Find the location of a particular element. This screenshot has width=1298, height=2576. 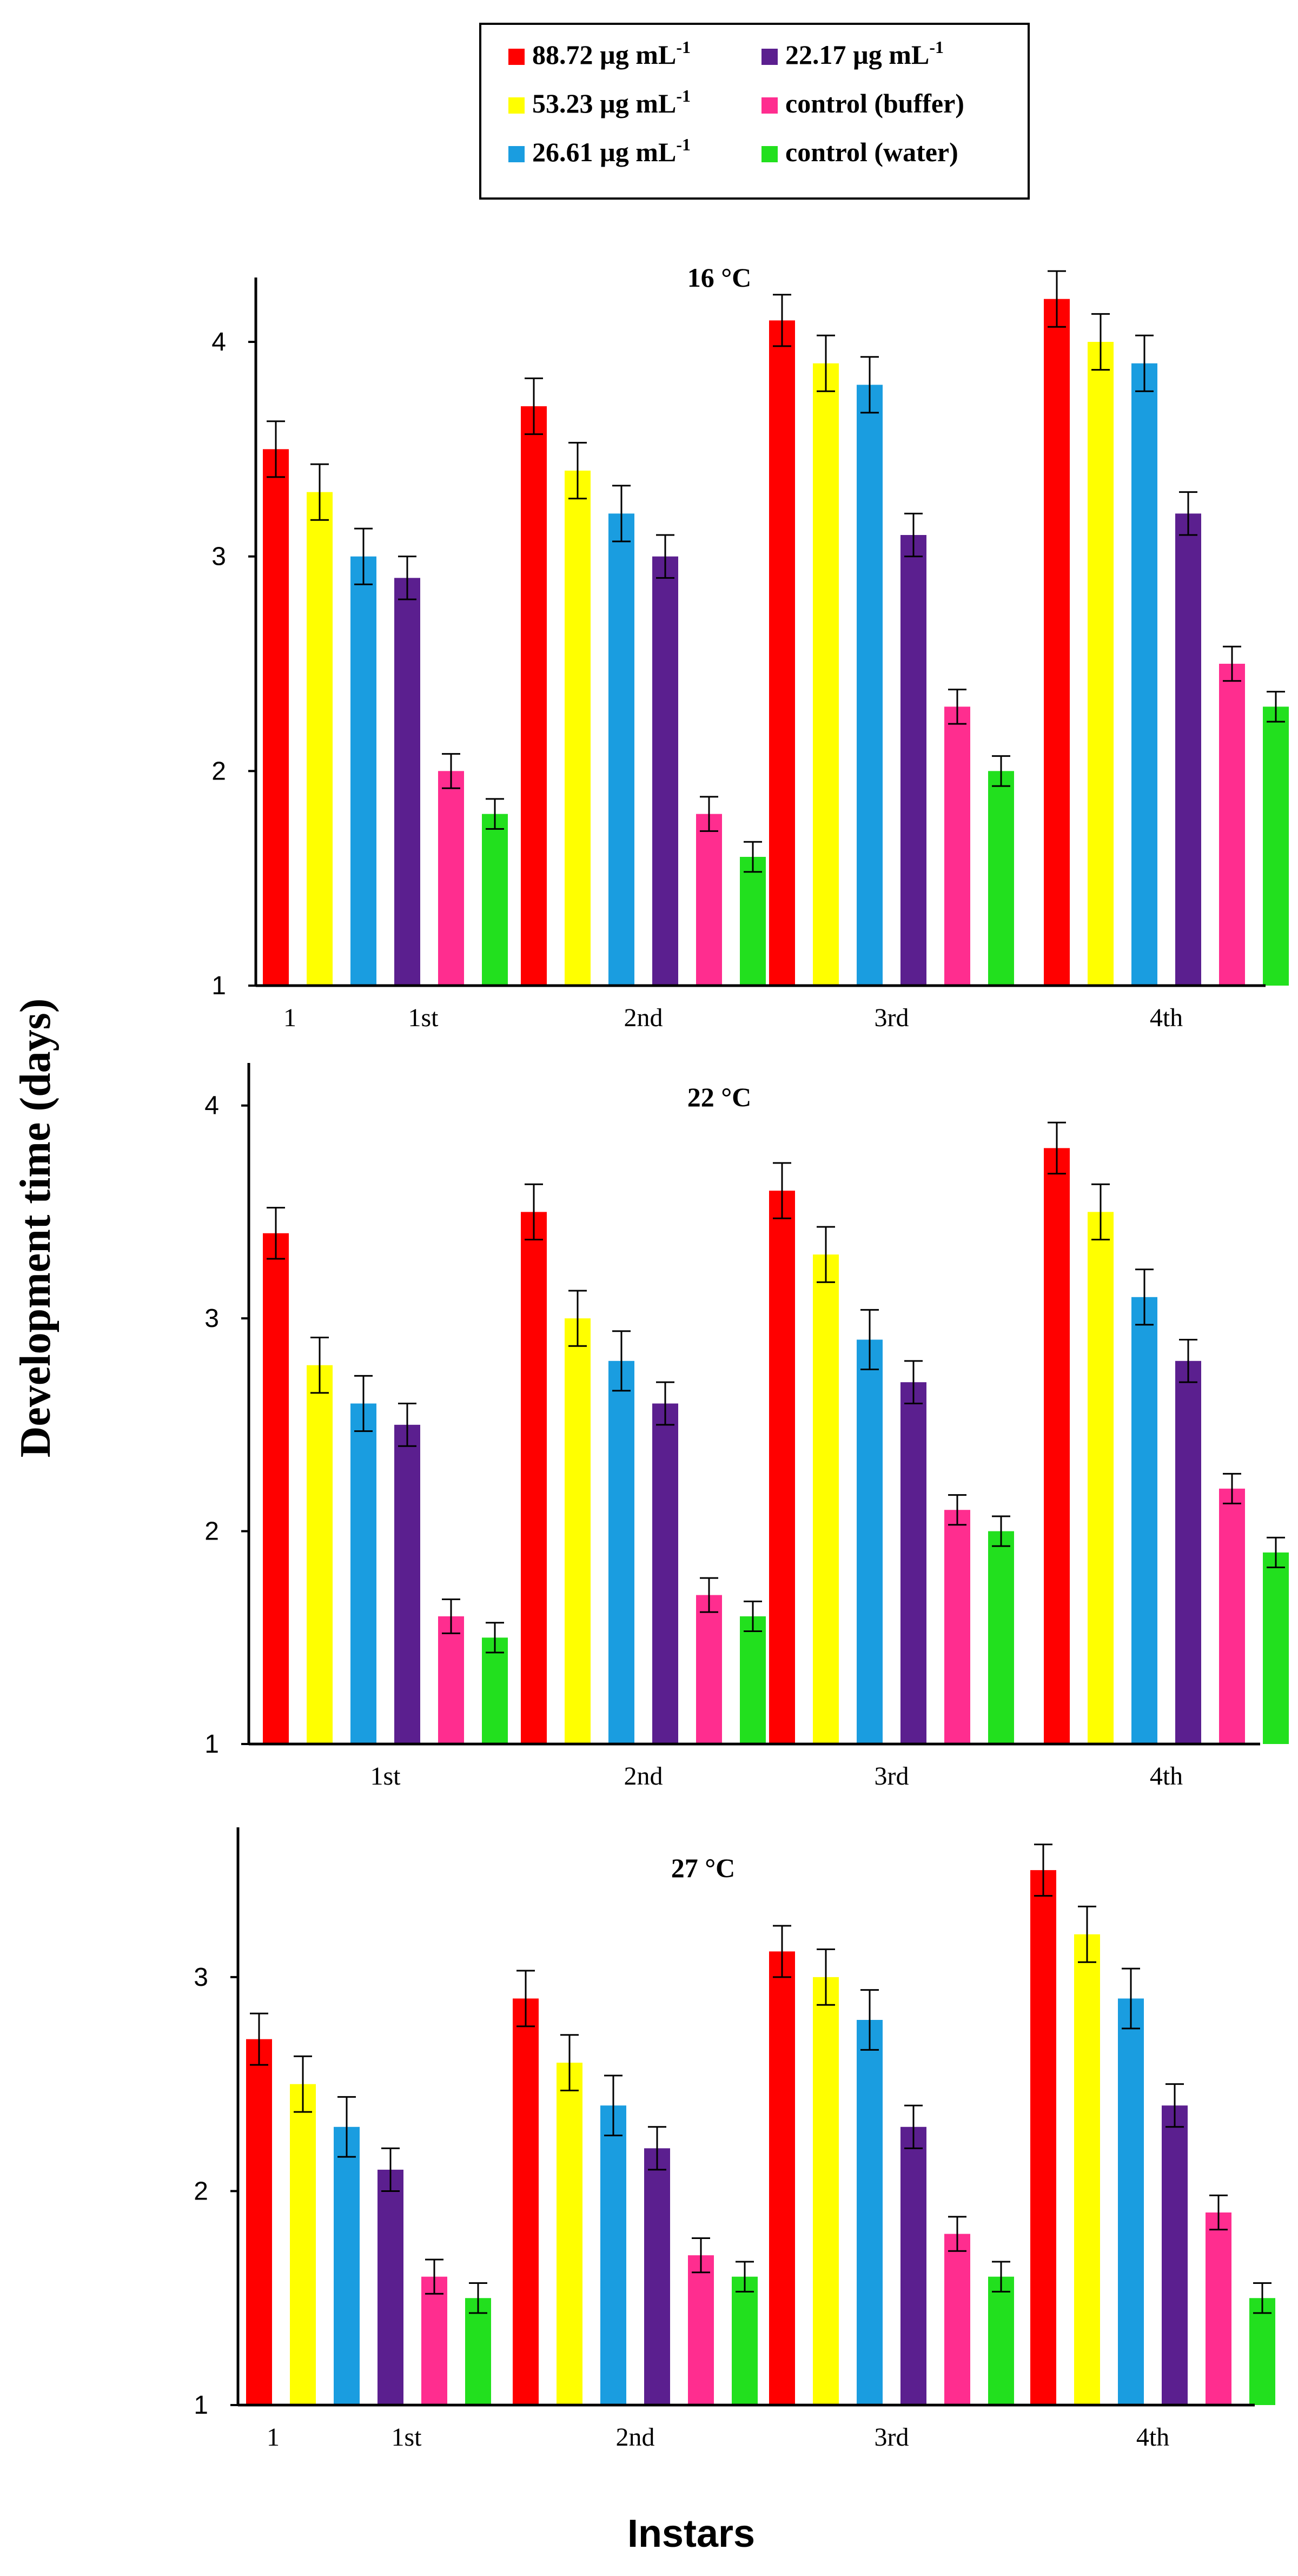

panel-title: 22 °C is located at coordinates (720, 1097).